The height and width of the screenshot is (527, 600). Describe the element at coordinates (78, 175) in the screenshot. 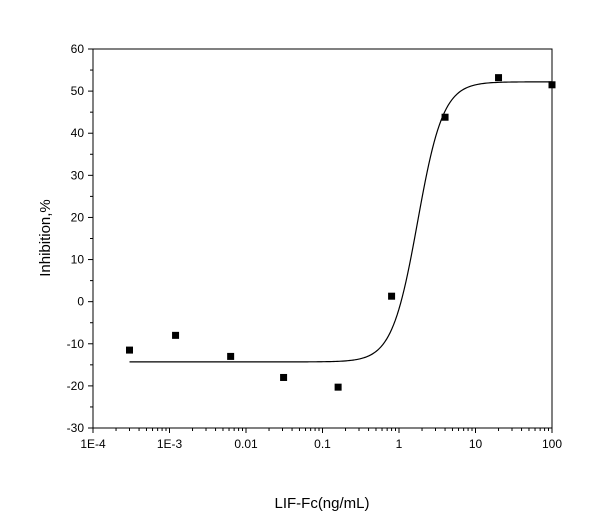

I see `y-tick-label: 30` at that location.